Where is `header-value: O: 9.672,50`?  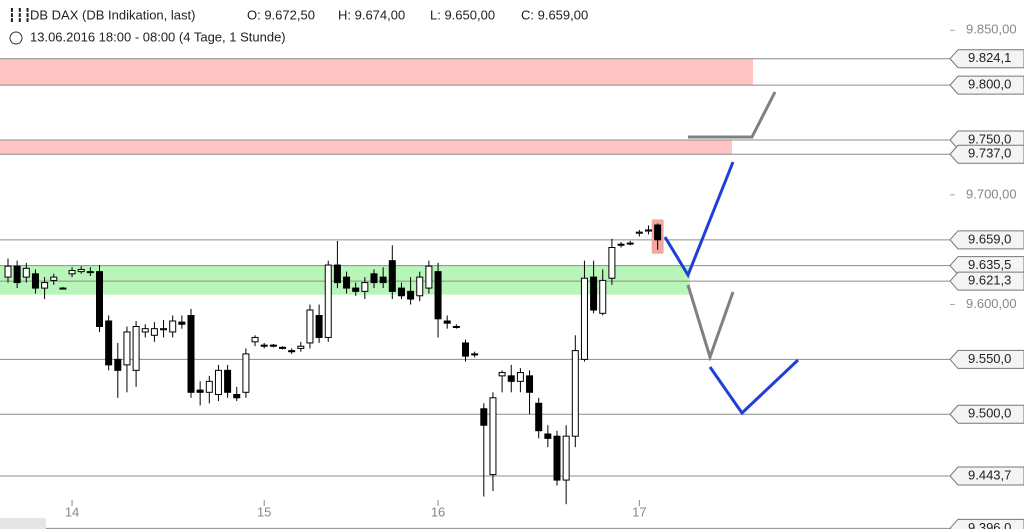
header-value: O: 9.672,50 is located at coordinates (281, 14).